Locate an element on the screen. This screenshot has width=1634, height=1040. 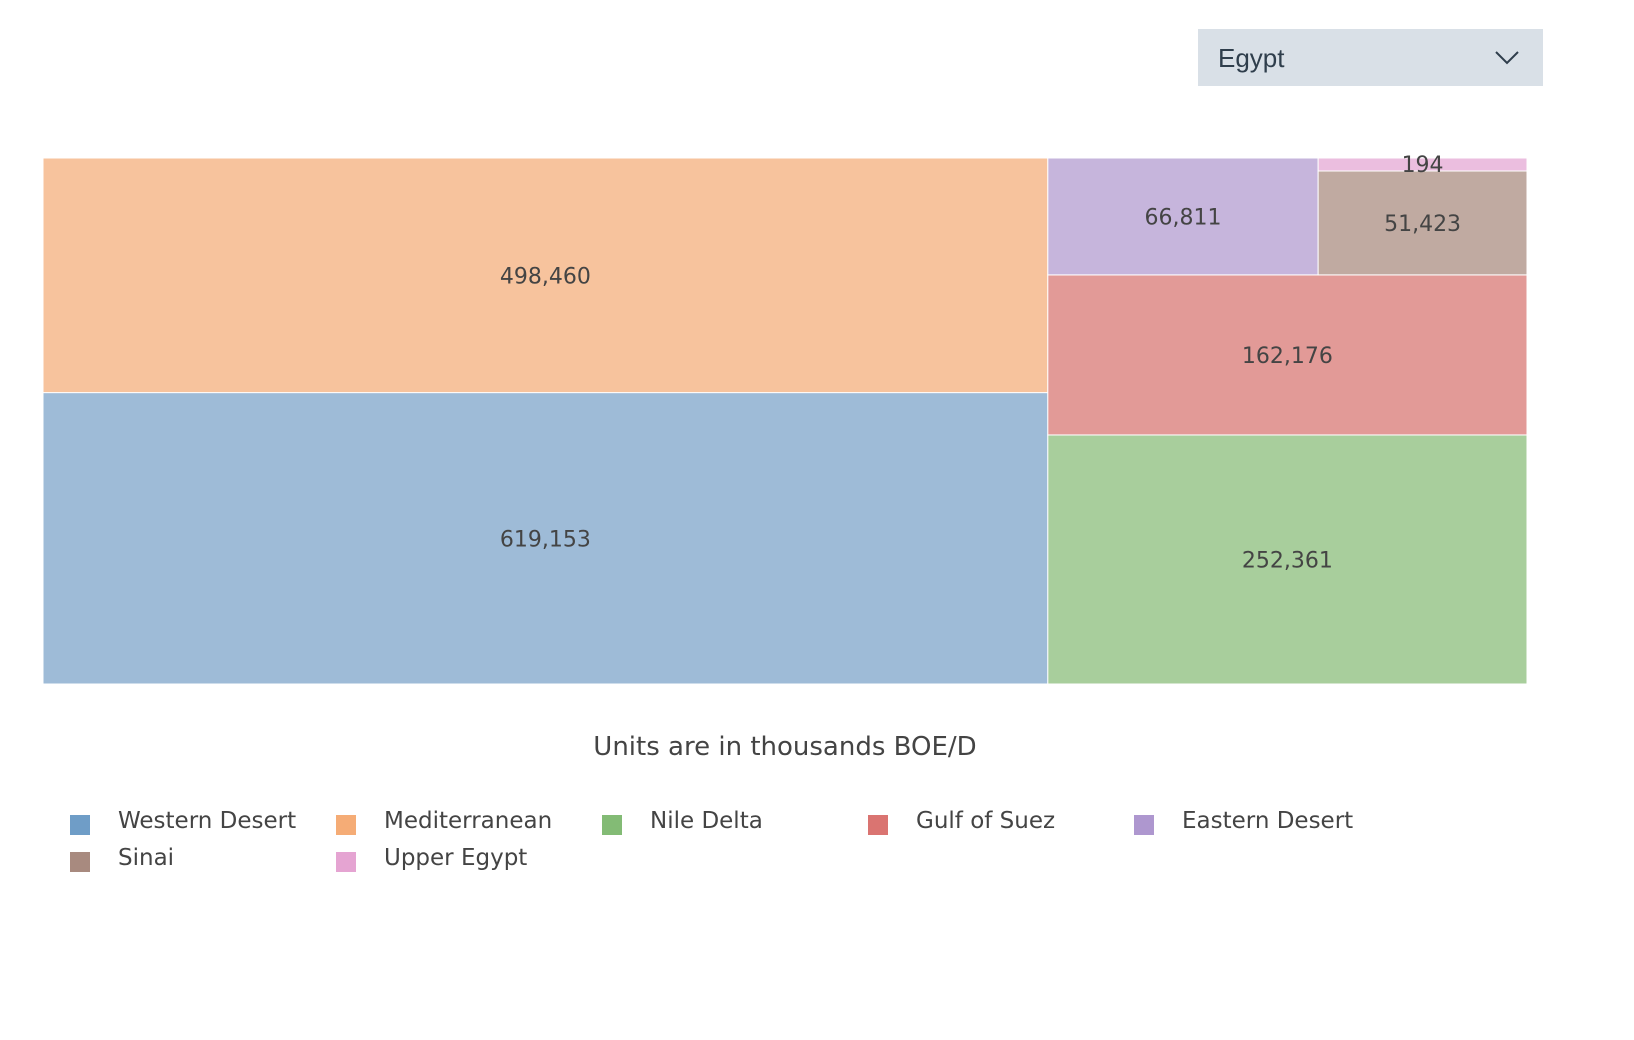
treemap-label-gulf-of-suez: 162,176 is located at coordinates (1287, 356).